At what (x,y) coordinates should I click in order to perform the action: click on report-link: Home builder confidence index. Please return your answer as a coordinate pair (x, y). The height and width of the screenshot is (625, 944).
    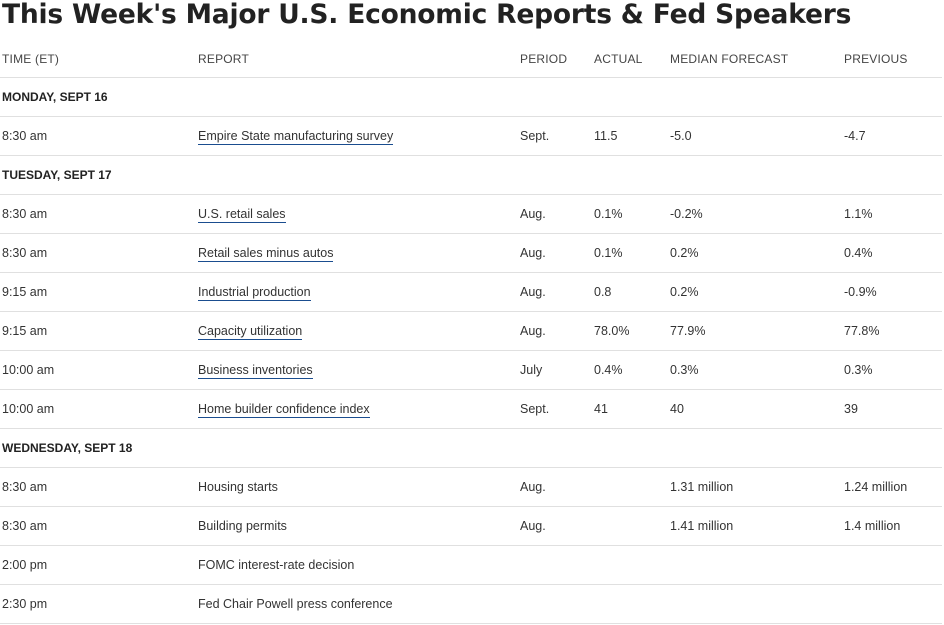
    Looking at the image, I should click on (284, 410).